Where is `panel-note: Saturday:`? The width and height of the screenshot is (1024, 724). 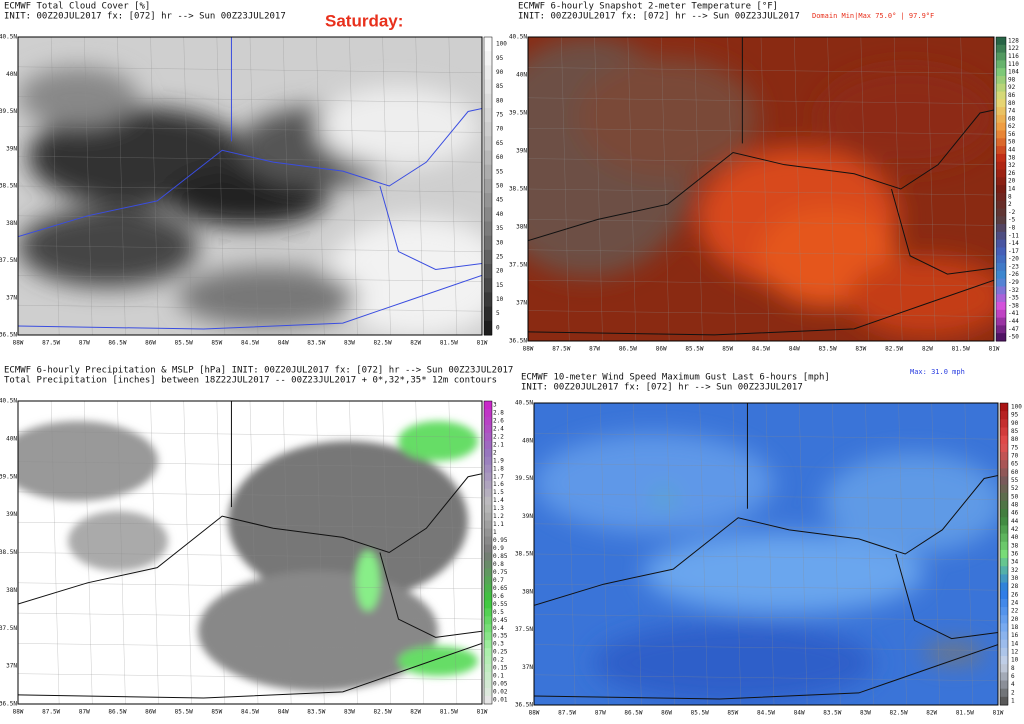 panel-note: Saturday: is located at coordinates (364, 20).